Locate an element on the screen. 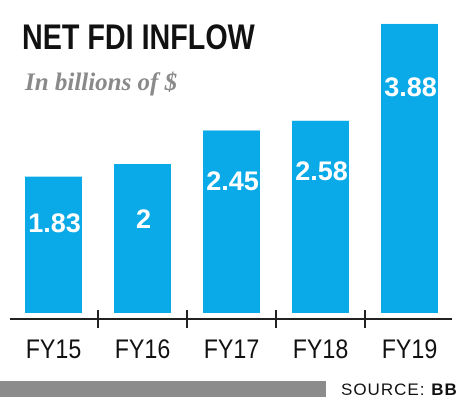 The width and height of the screenshot is (464, 408). data-label-fy18: 2.58 is located at coordinates (321, 171).